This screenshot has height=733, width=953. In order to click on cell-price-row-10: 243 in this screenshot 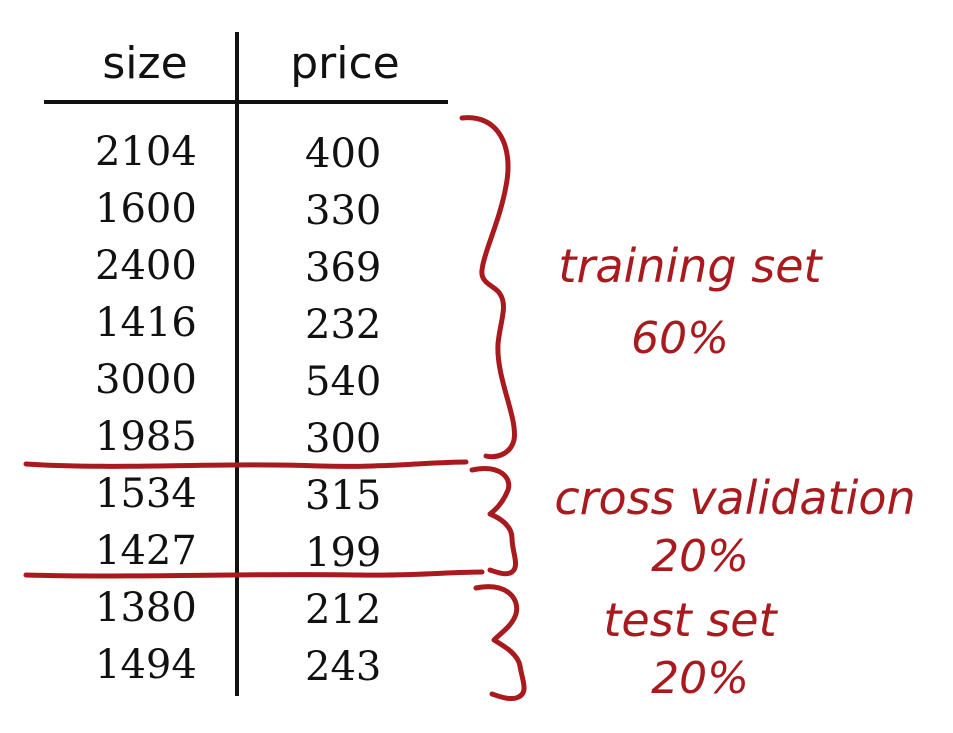, I will do `click(343, 667)`.